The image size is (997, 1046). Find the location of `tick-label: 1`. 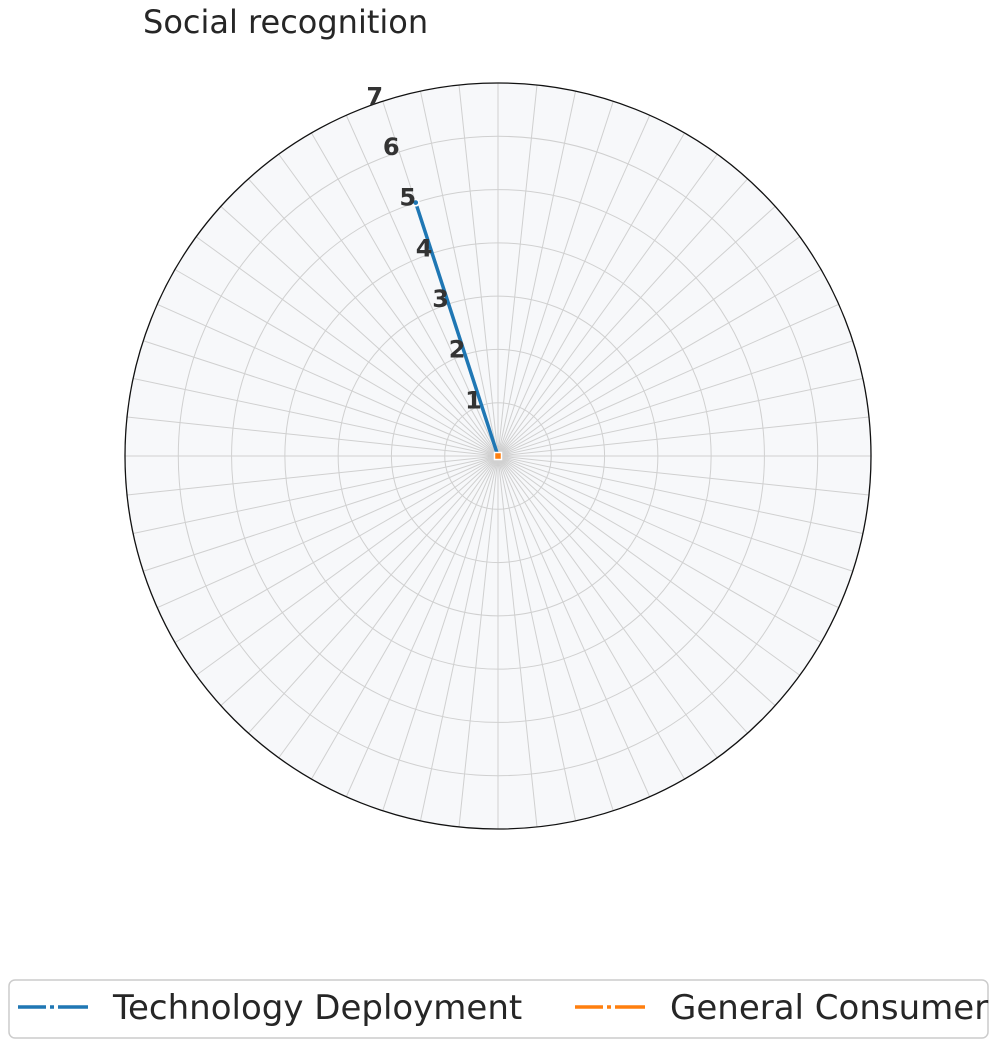

tick-label: 1 is located at coordinates (473, 400).